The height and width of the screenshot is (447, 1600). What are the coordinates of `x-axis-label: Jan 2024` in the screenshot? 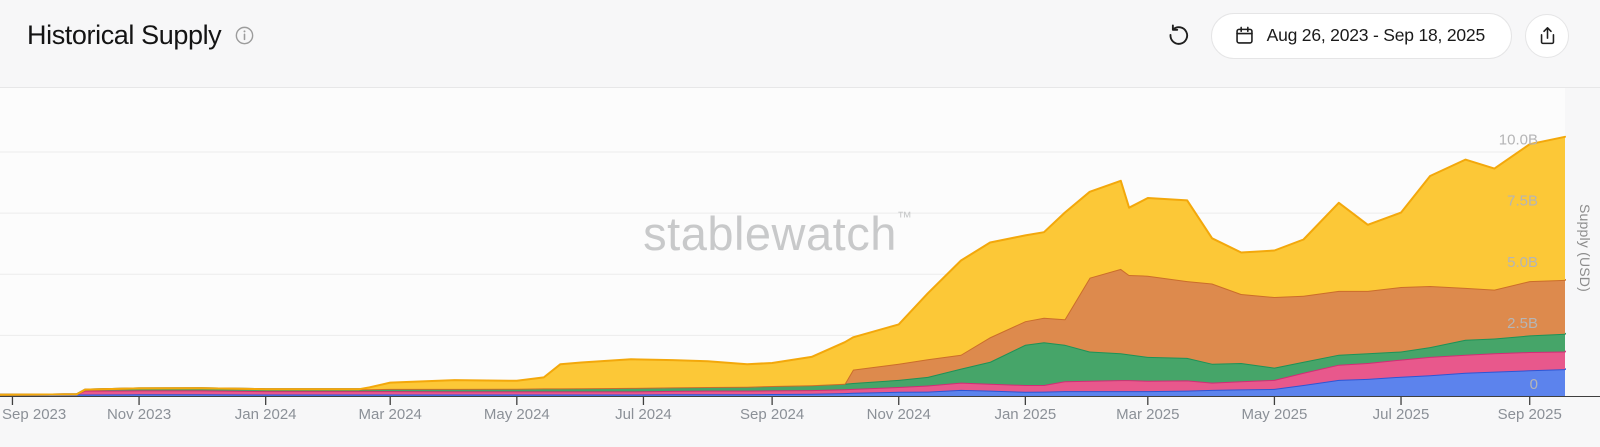 It's located at (266, 414).